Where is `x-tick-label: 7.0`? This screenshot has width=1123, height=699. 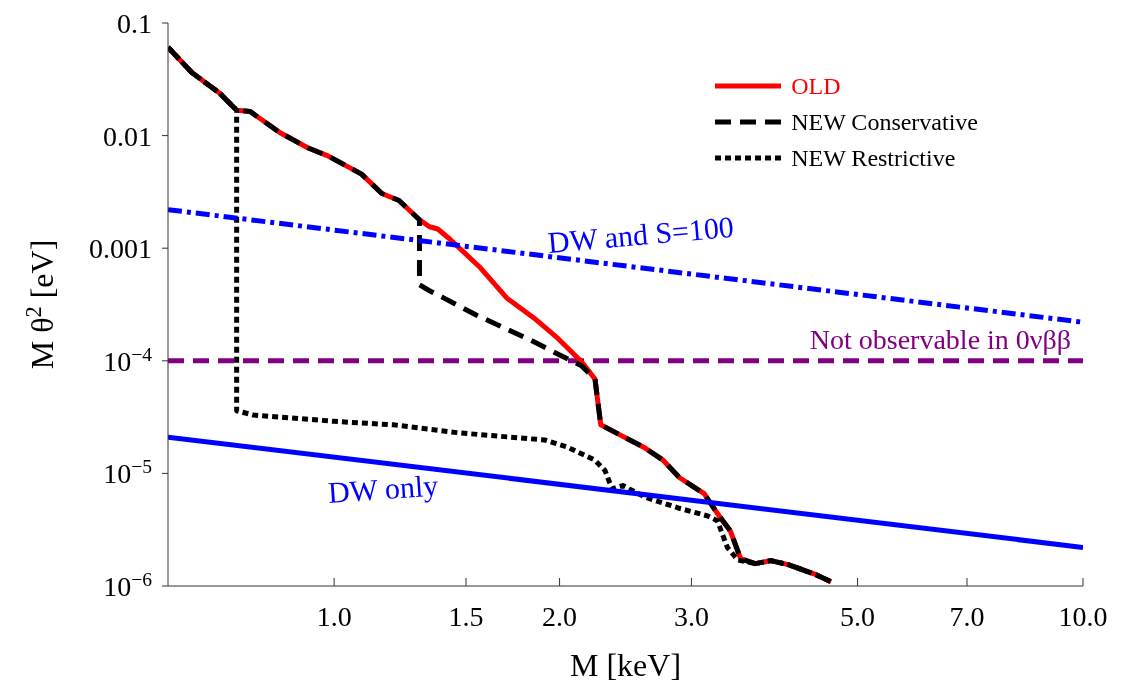
x-tick-label: 7.0 is located at coordinates (967, 616).